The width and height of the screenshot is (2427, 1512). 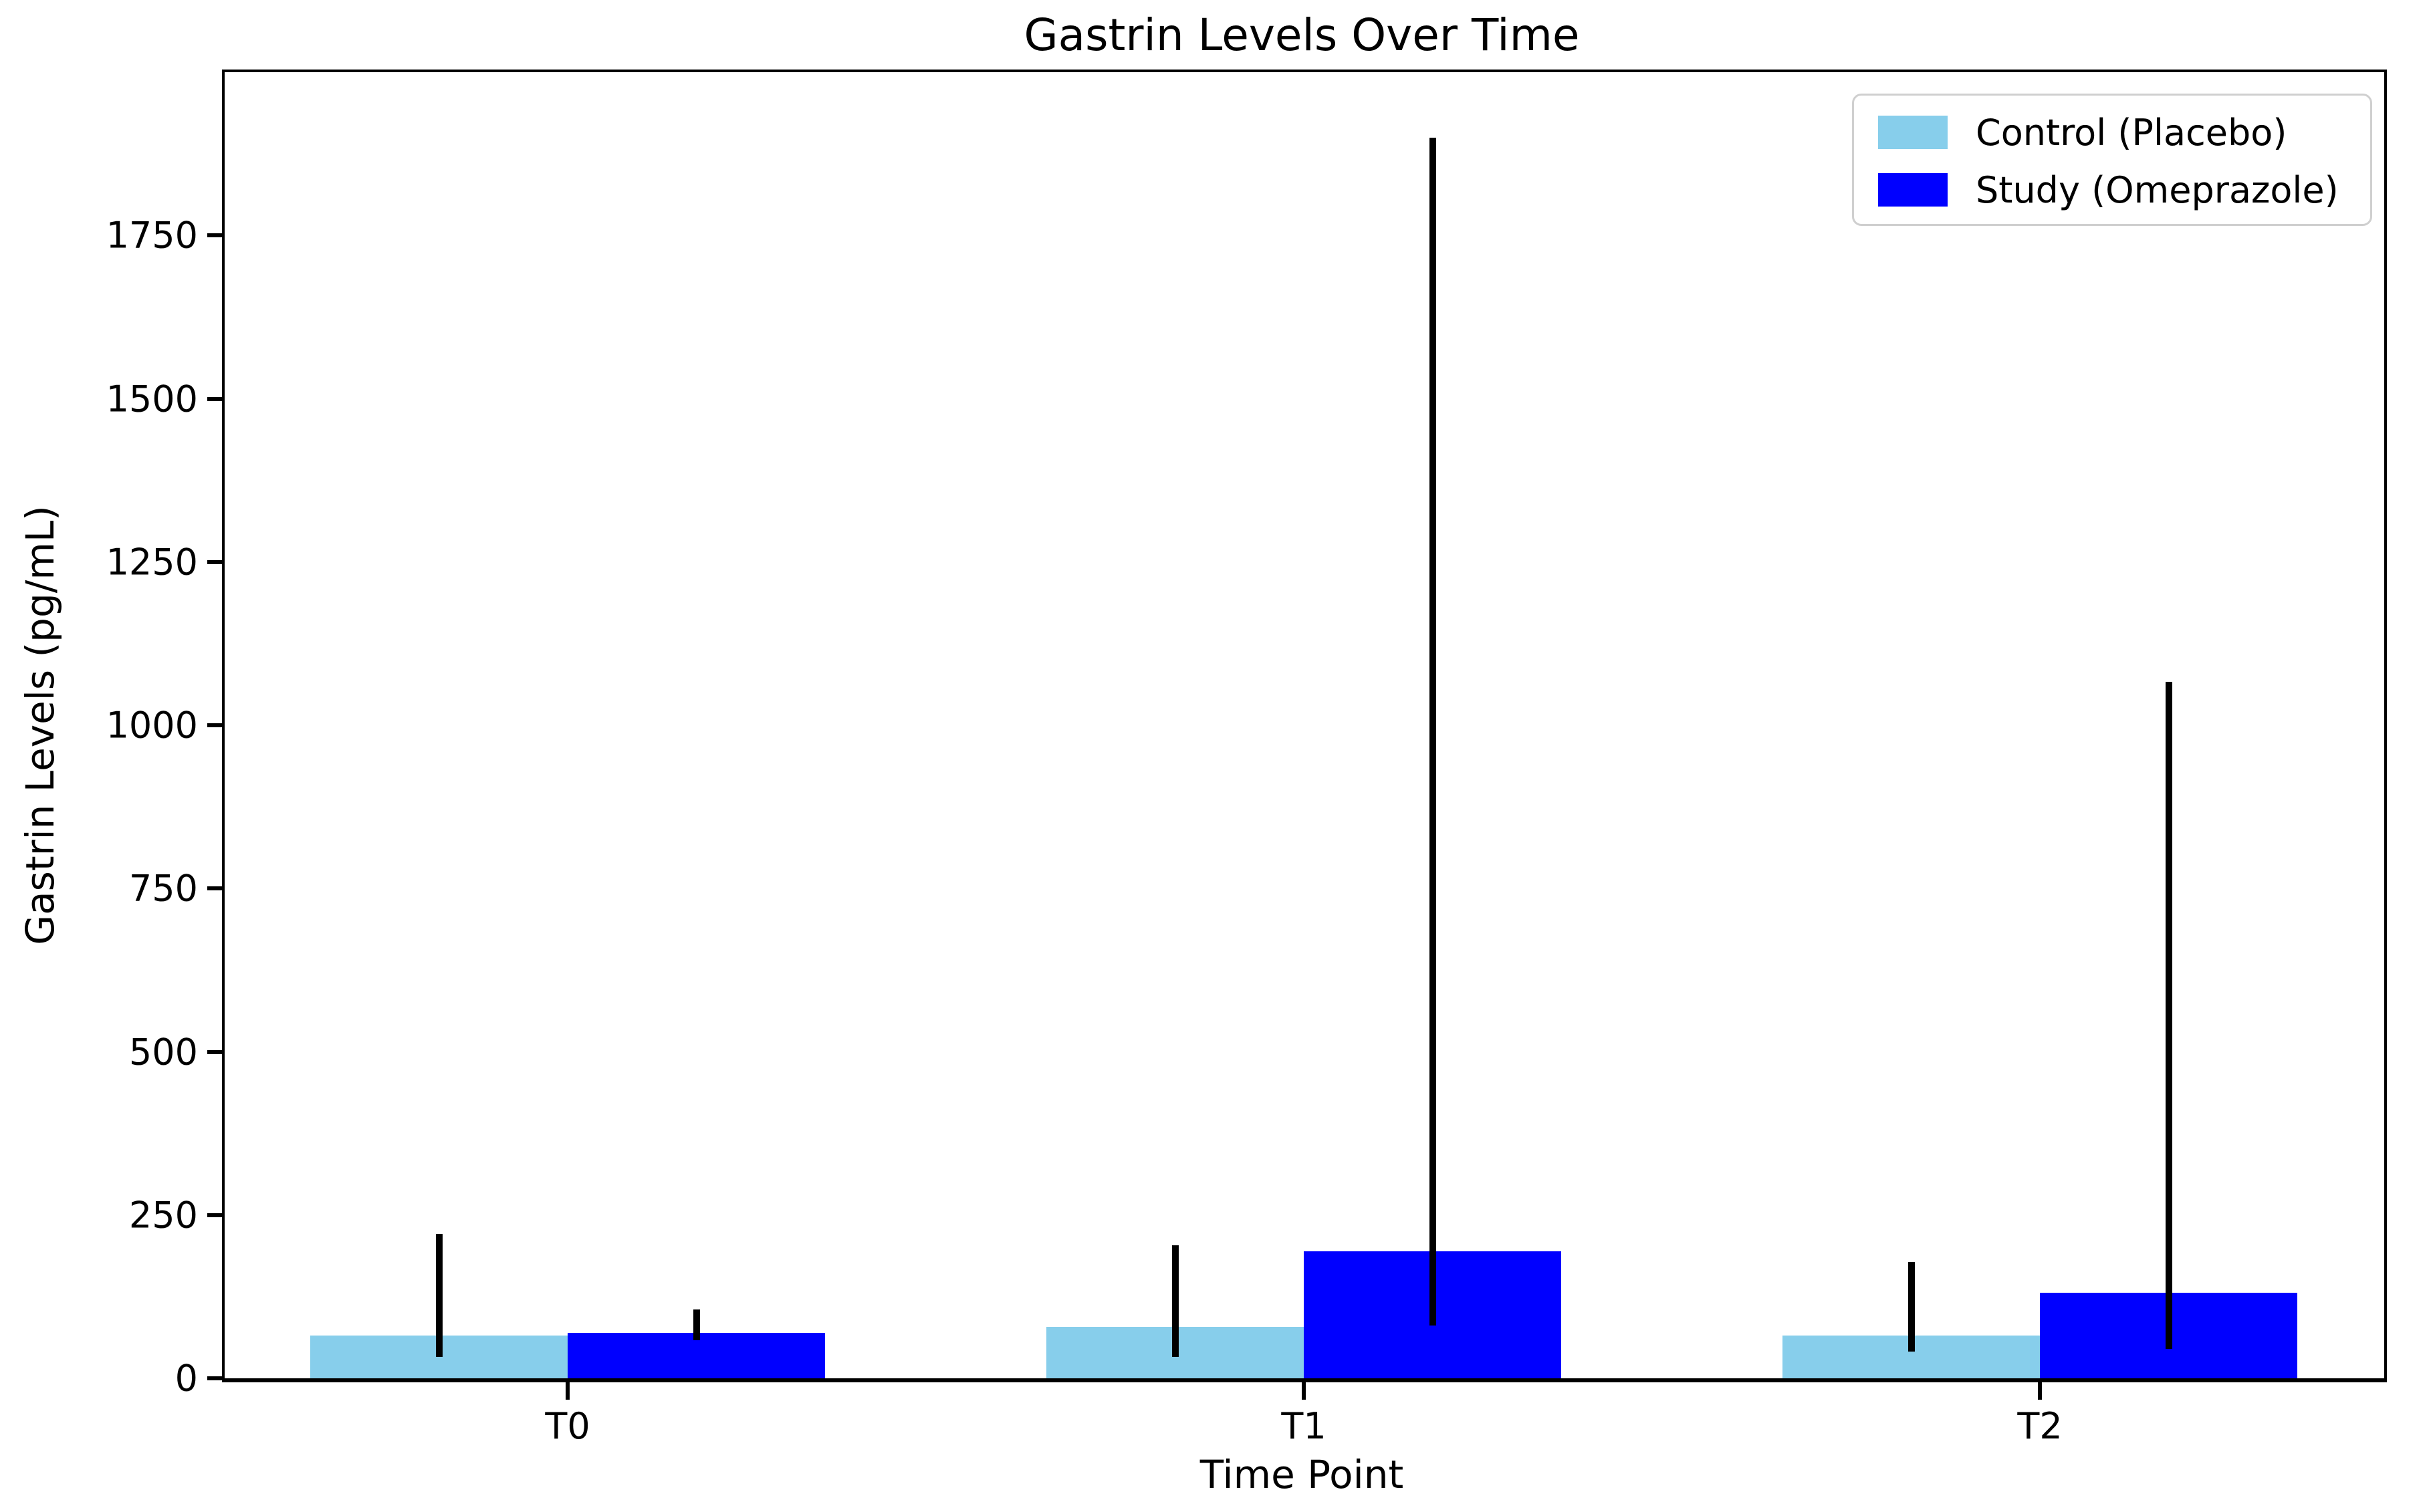 I want to click on x-axis-label: Time Point, so click(x=1301, y=1474).